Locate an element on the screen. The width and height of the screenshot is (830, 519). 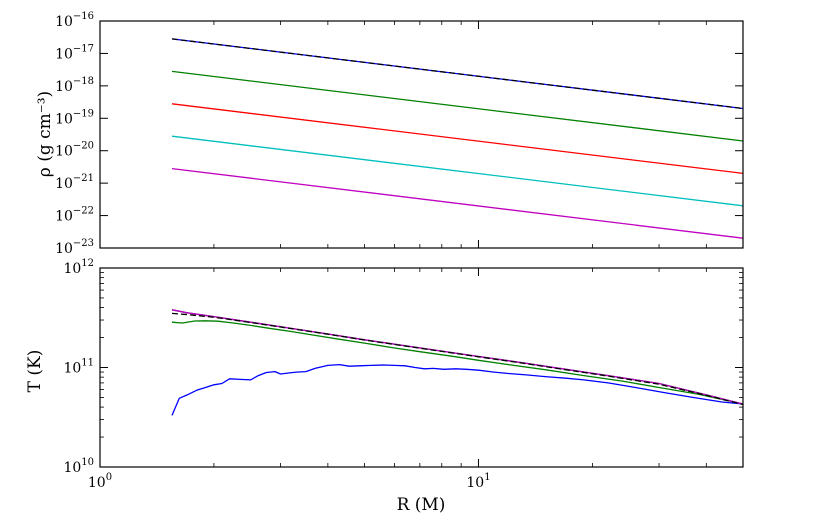
density-ylabel: ρ (g cm⁻³) is located at coordinates (45, 134).